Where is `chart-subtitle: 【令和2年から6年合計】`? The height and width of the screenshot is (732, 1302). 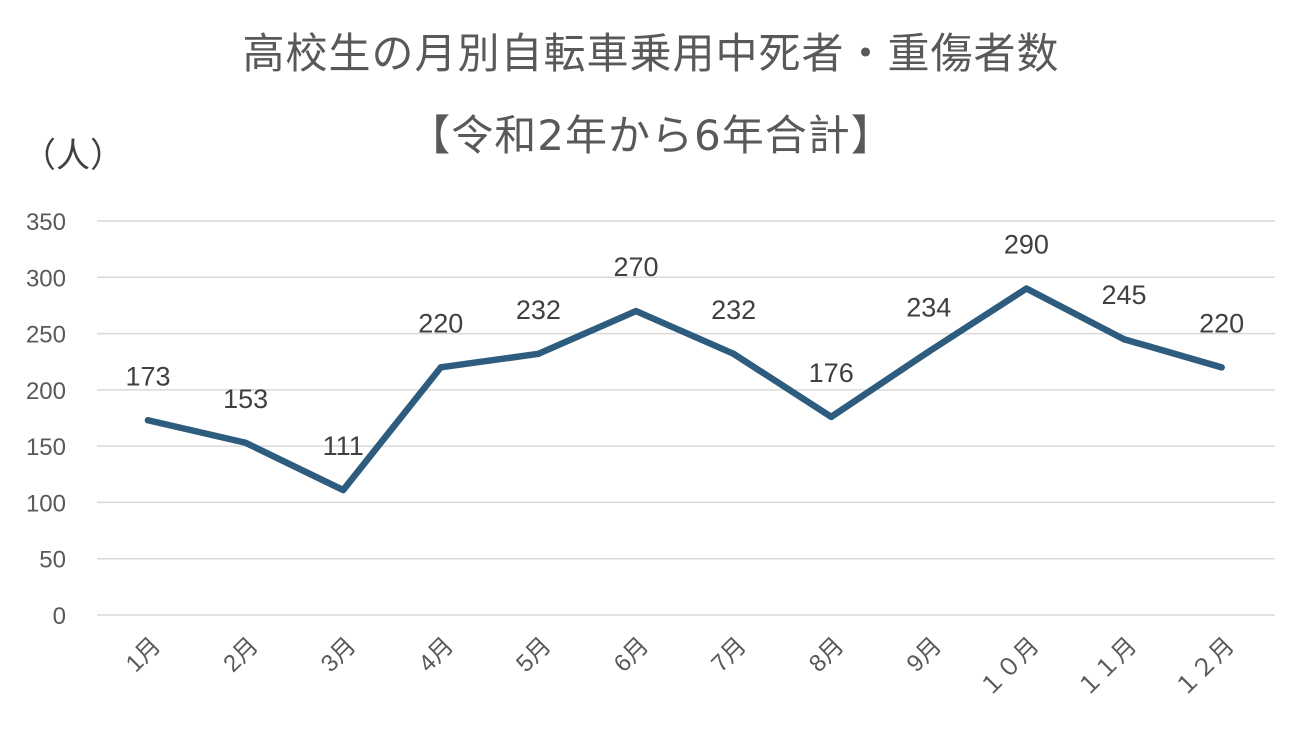
chart-subtitle: 【令和2年から6年合計】 is located at coordinates (651, 135).